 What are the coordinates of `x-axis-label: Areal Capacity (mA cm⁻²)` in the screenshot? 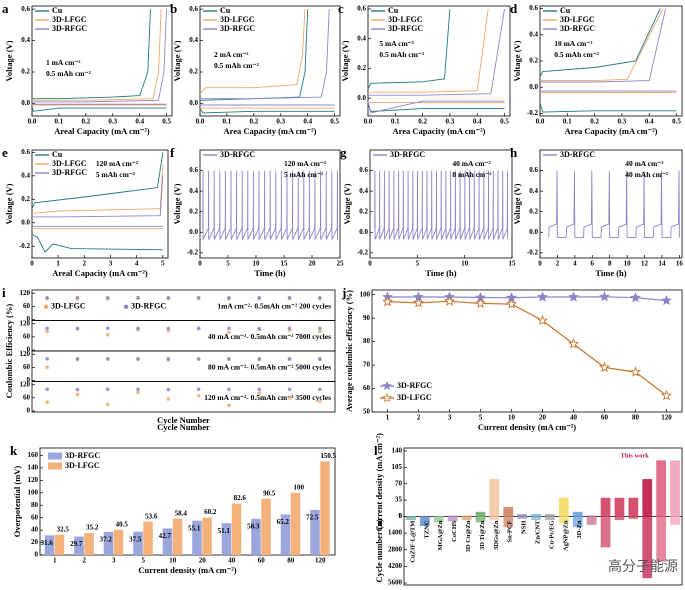 It's located at (102, 131).